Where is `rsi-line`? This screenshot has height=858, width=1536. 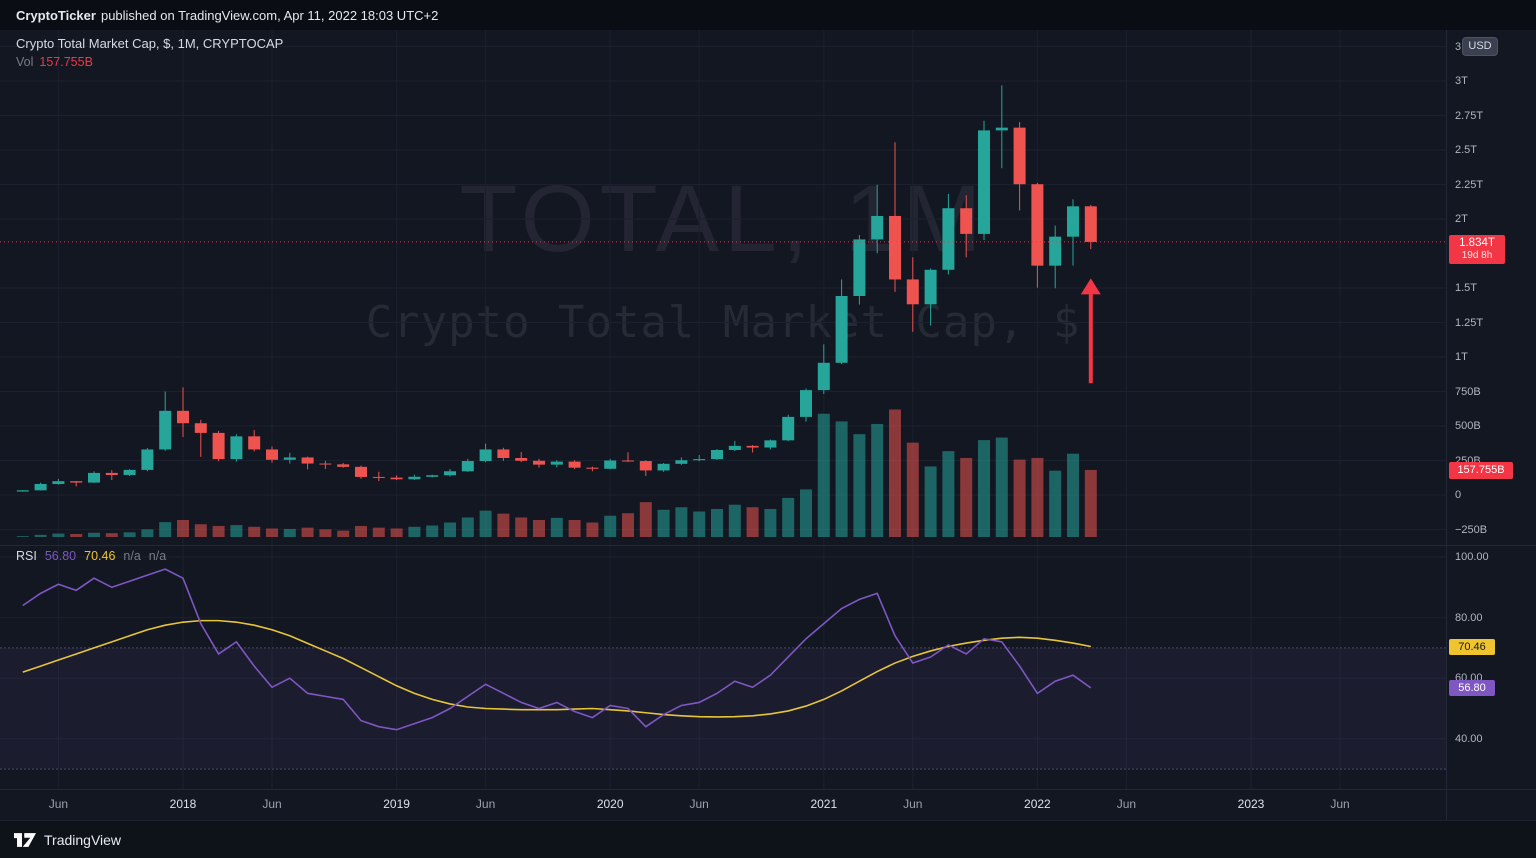
rsi-line is located at coordinates (557, 649).